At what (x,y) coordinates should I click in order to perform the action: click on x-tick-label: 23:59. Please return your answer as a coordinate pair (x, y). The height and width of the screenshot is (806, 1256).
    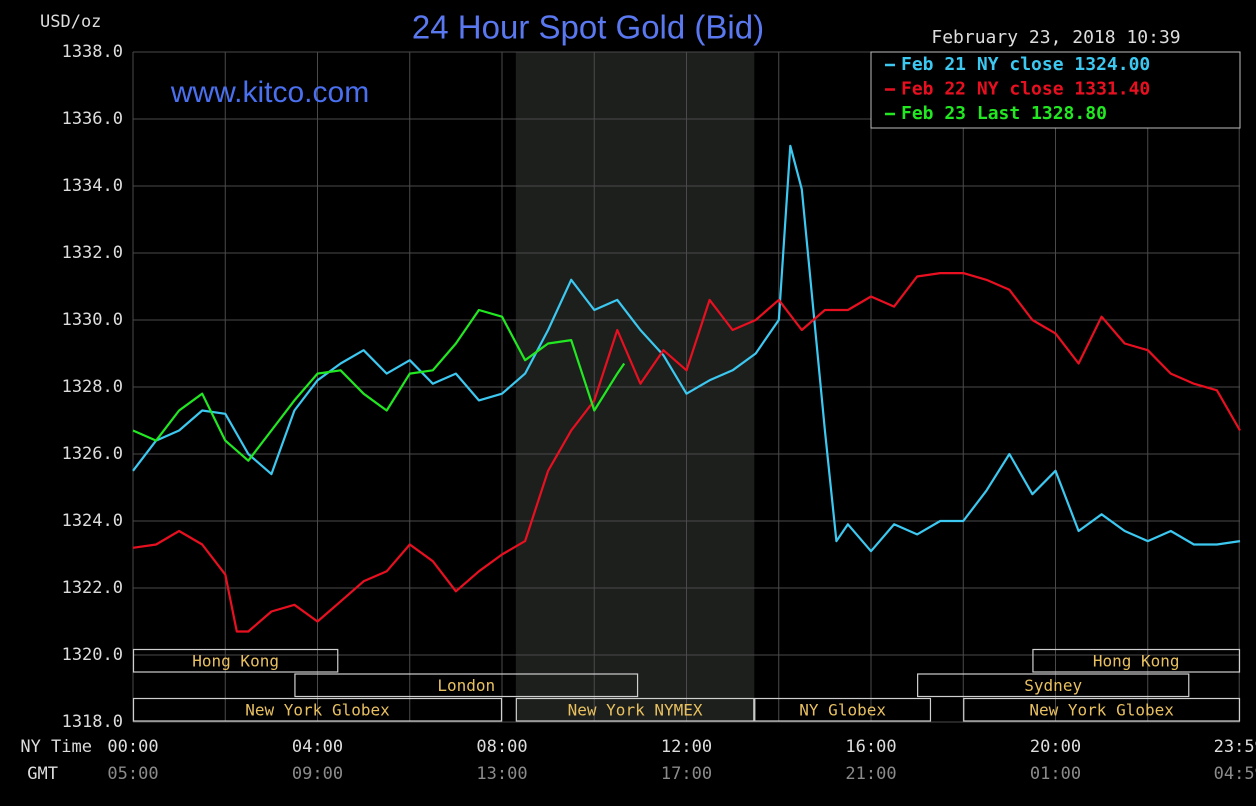
    Looking at the image, I should click on (1235, 747).